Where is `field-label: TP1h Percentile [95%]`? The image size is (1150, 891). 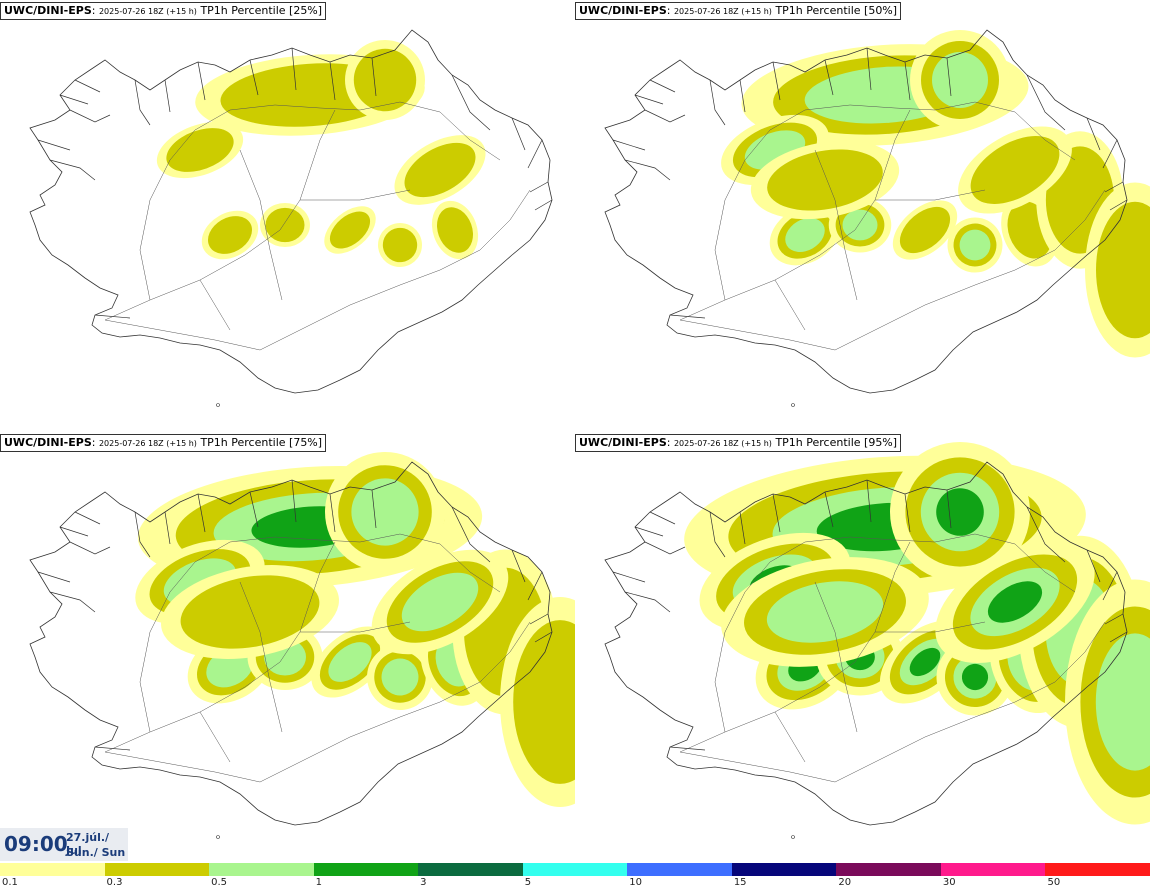
field-label: TP1h Percentile [95%] is located at coordinates (836, 442).